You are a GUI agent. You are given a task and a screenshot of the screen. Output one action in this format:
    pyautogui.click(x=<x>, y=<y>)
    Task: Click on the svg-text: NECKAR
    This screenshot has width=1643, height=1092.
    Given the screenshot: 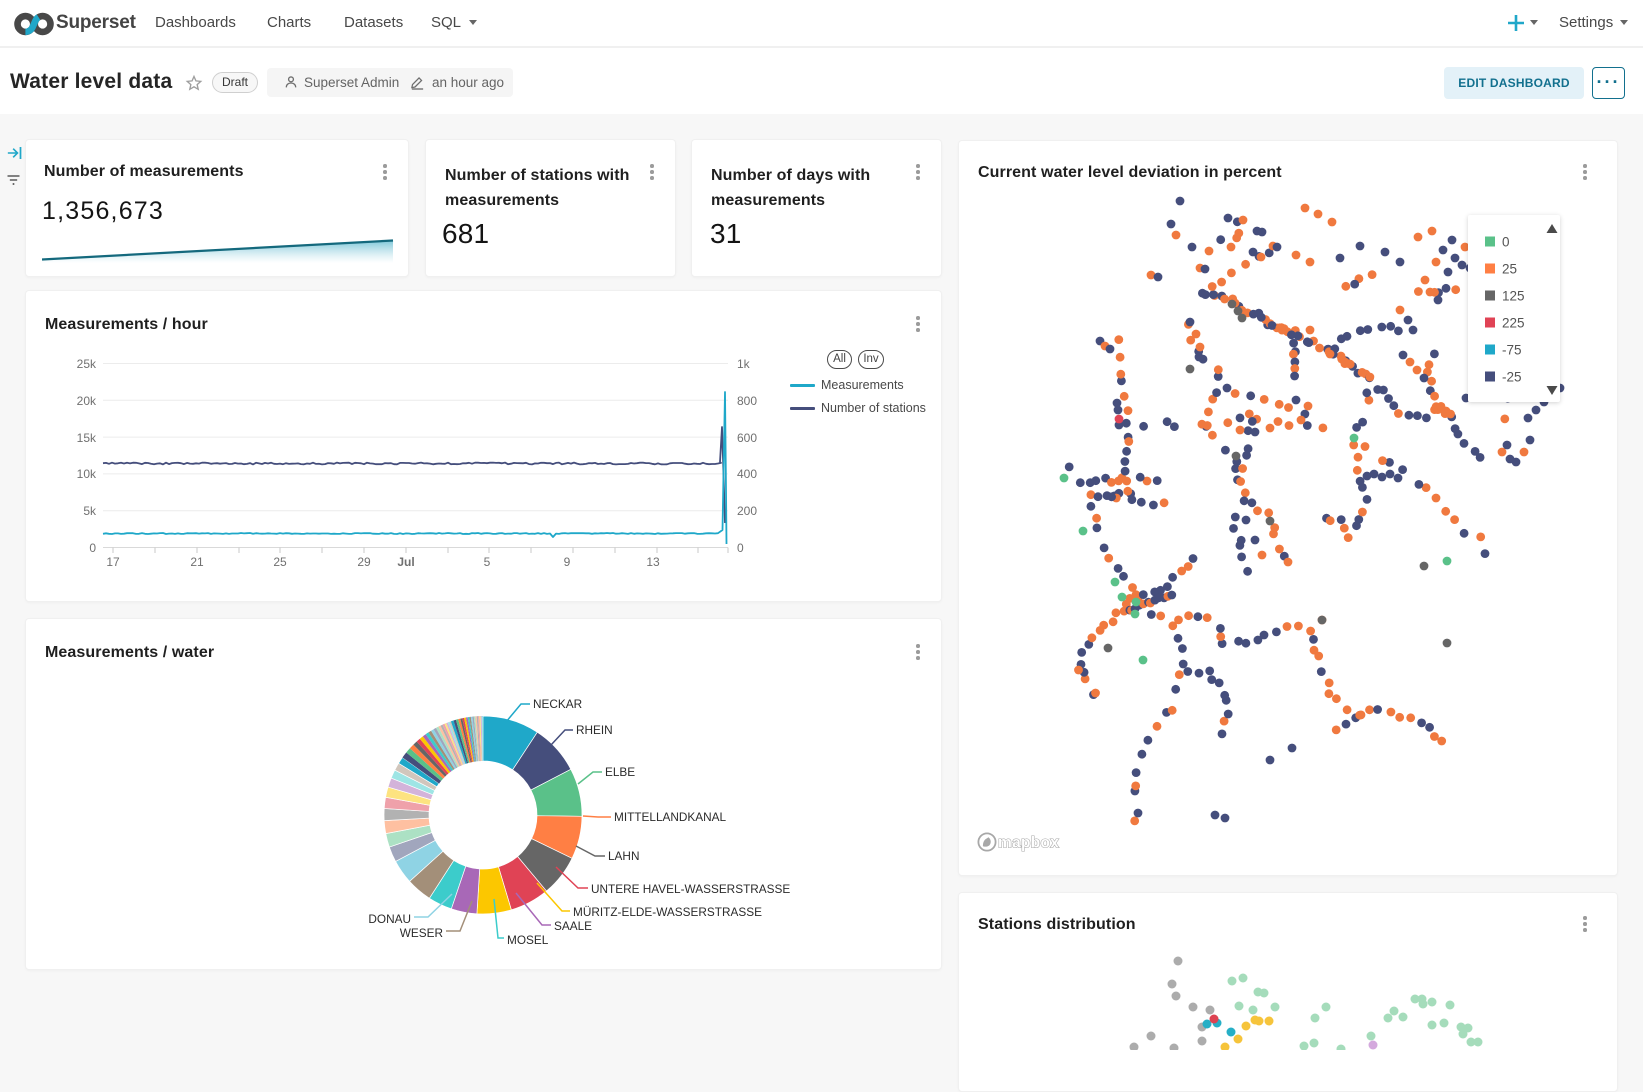 What is the action you would take?
    pyautogui.click(x=557, y=704)
    